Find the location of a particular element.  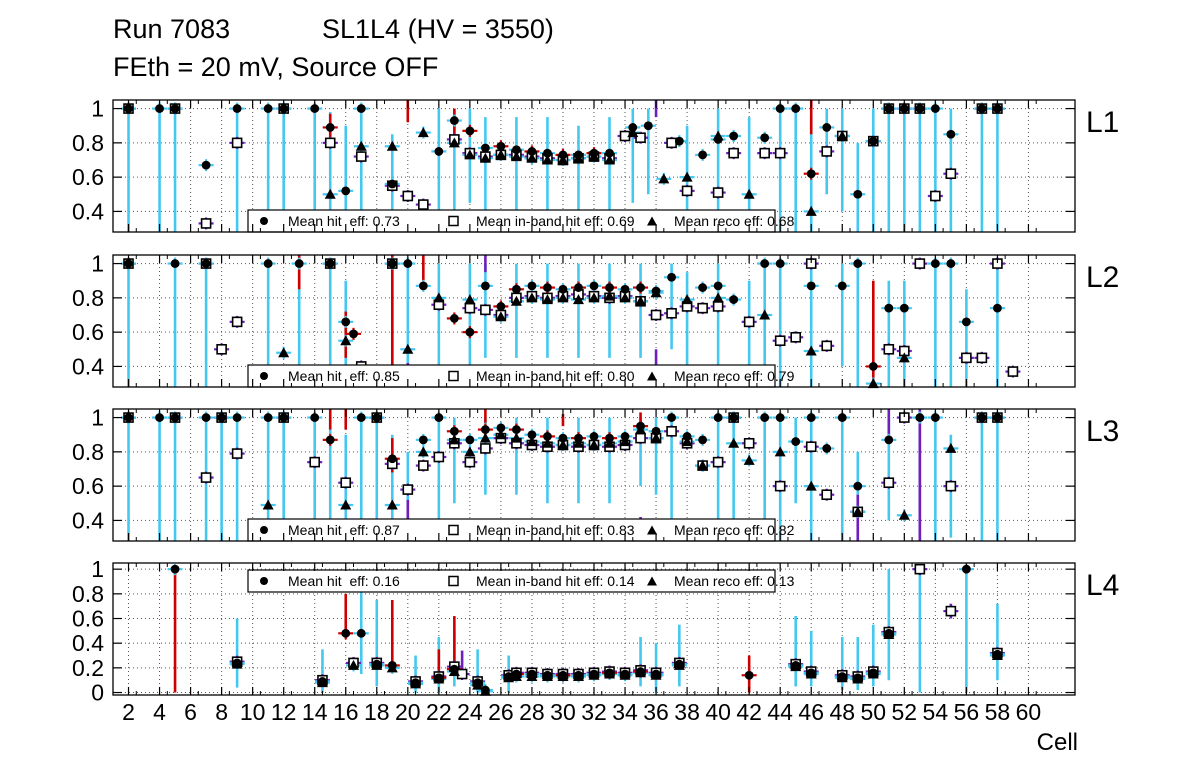

title-run-number: Run 7083 is located at coordinates (172, 29).